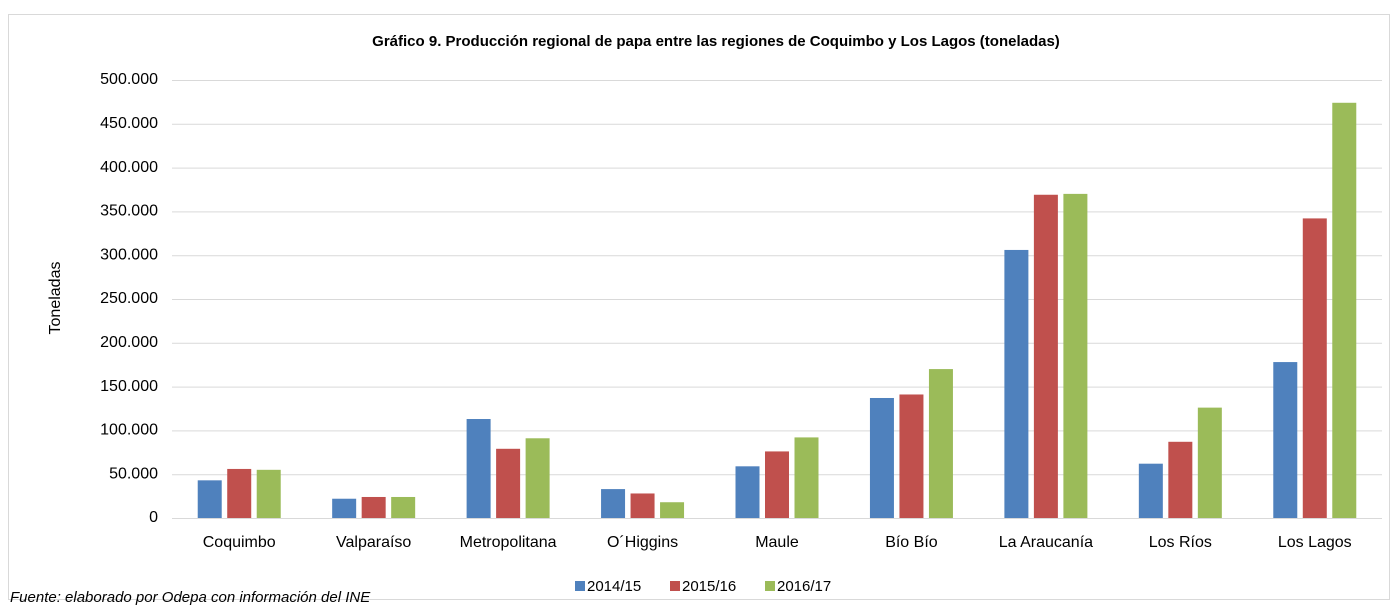  I want to click on y-tick-label: 400.000, so click(129, 167).